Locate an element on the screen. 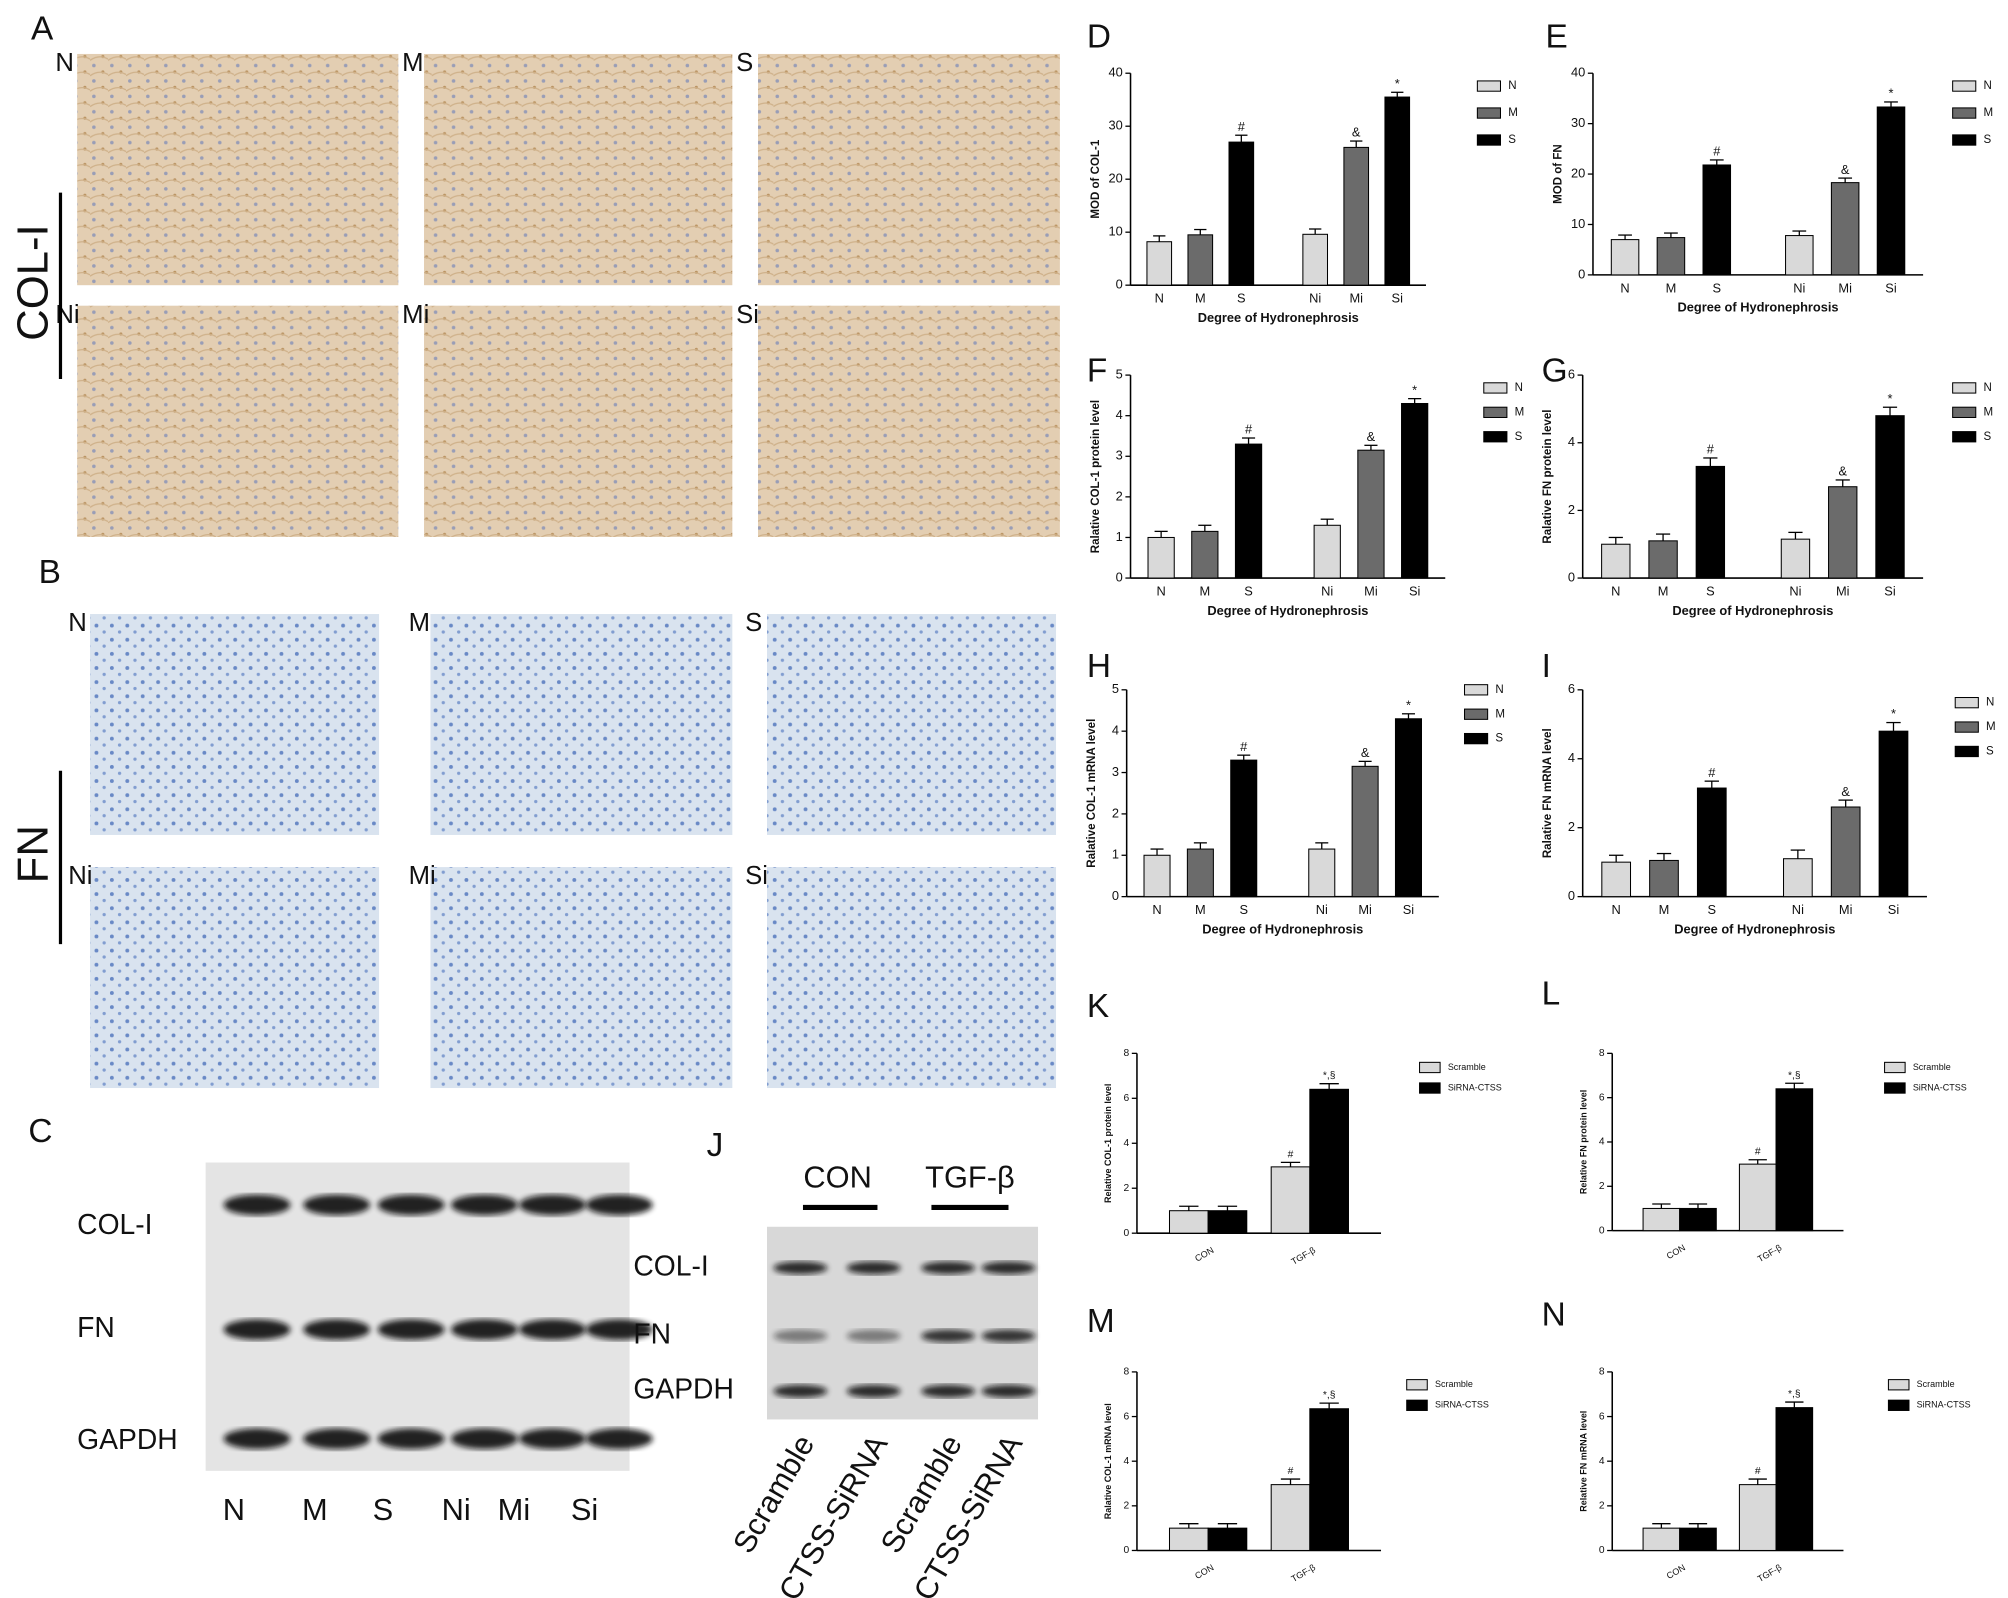 This screenshot has height=1598, width=2008. image-label: M is located at coordinates (412, 63).